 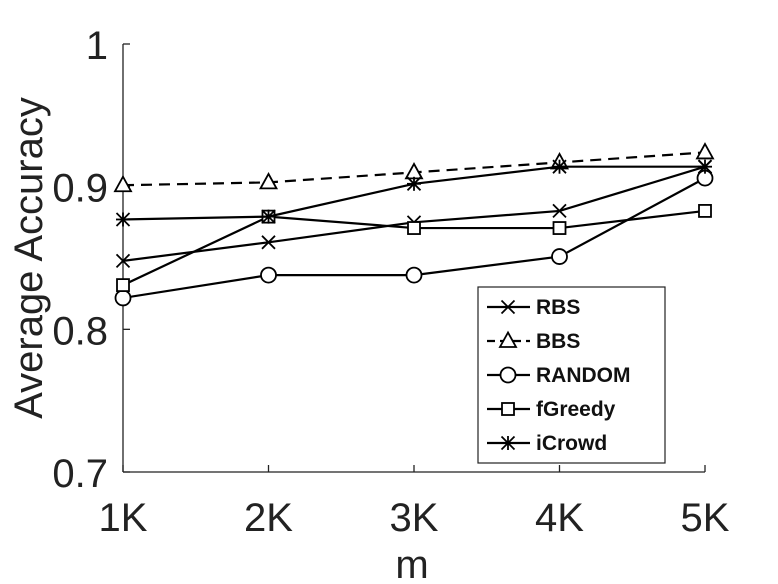 I want to click on legend-item-fgreedy: fGreedy, so click(x=551, y=409).